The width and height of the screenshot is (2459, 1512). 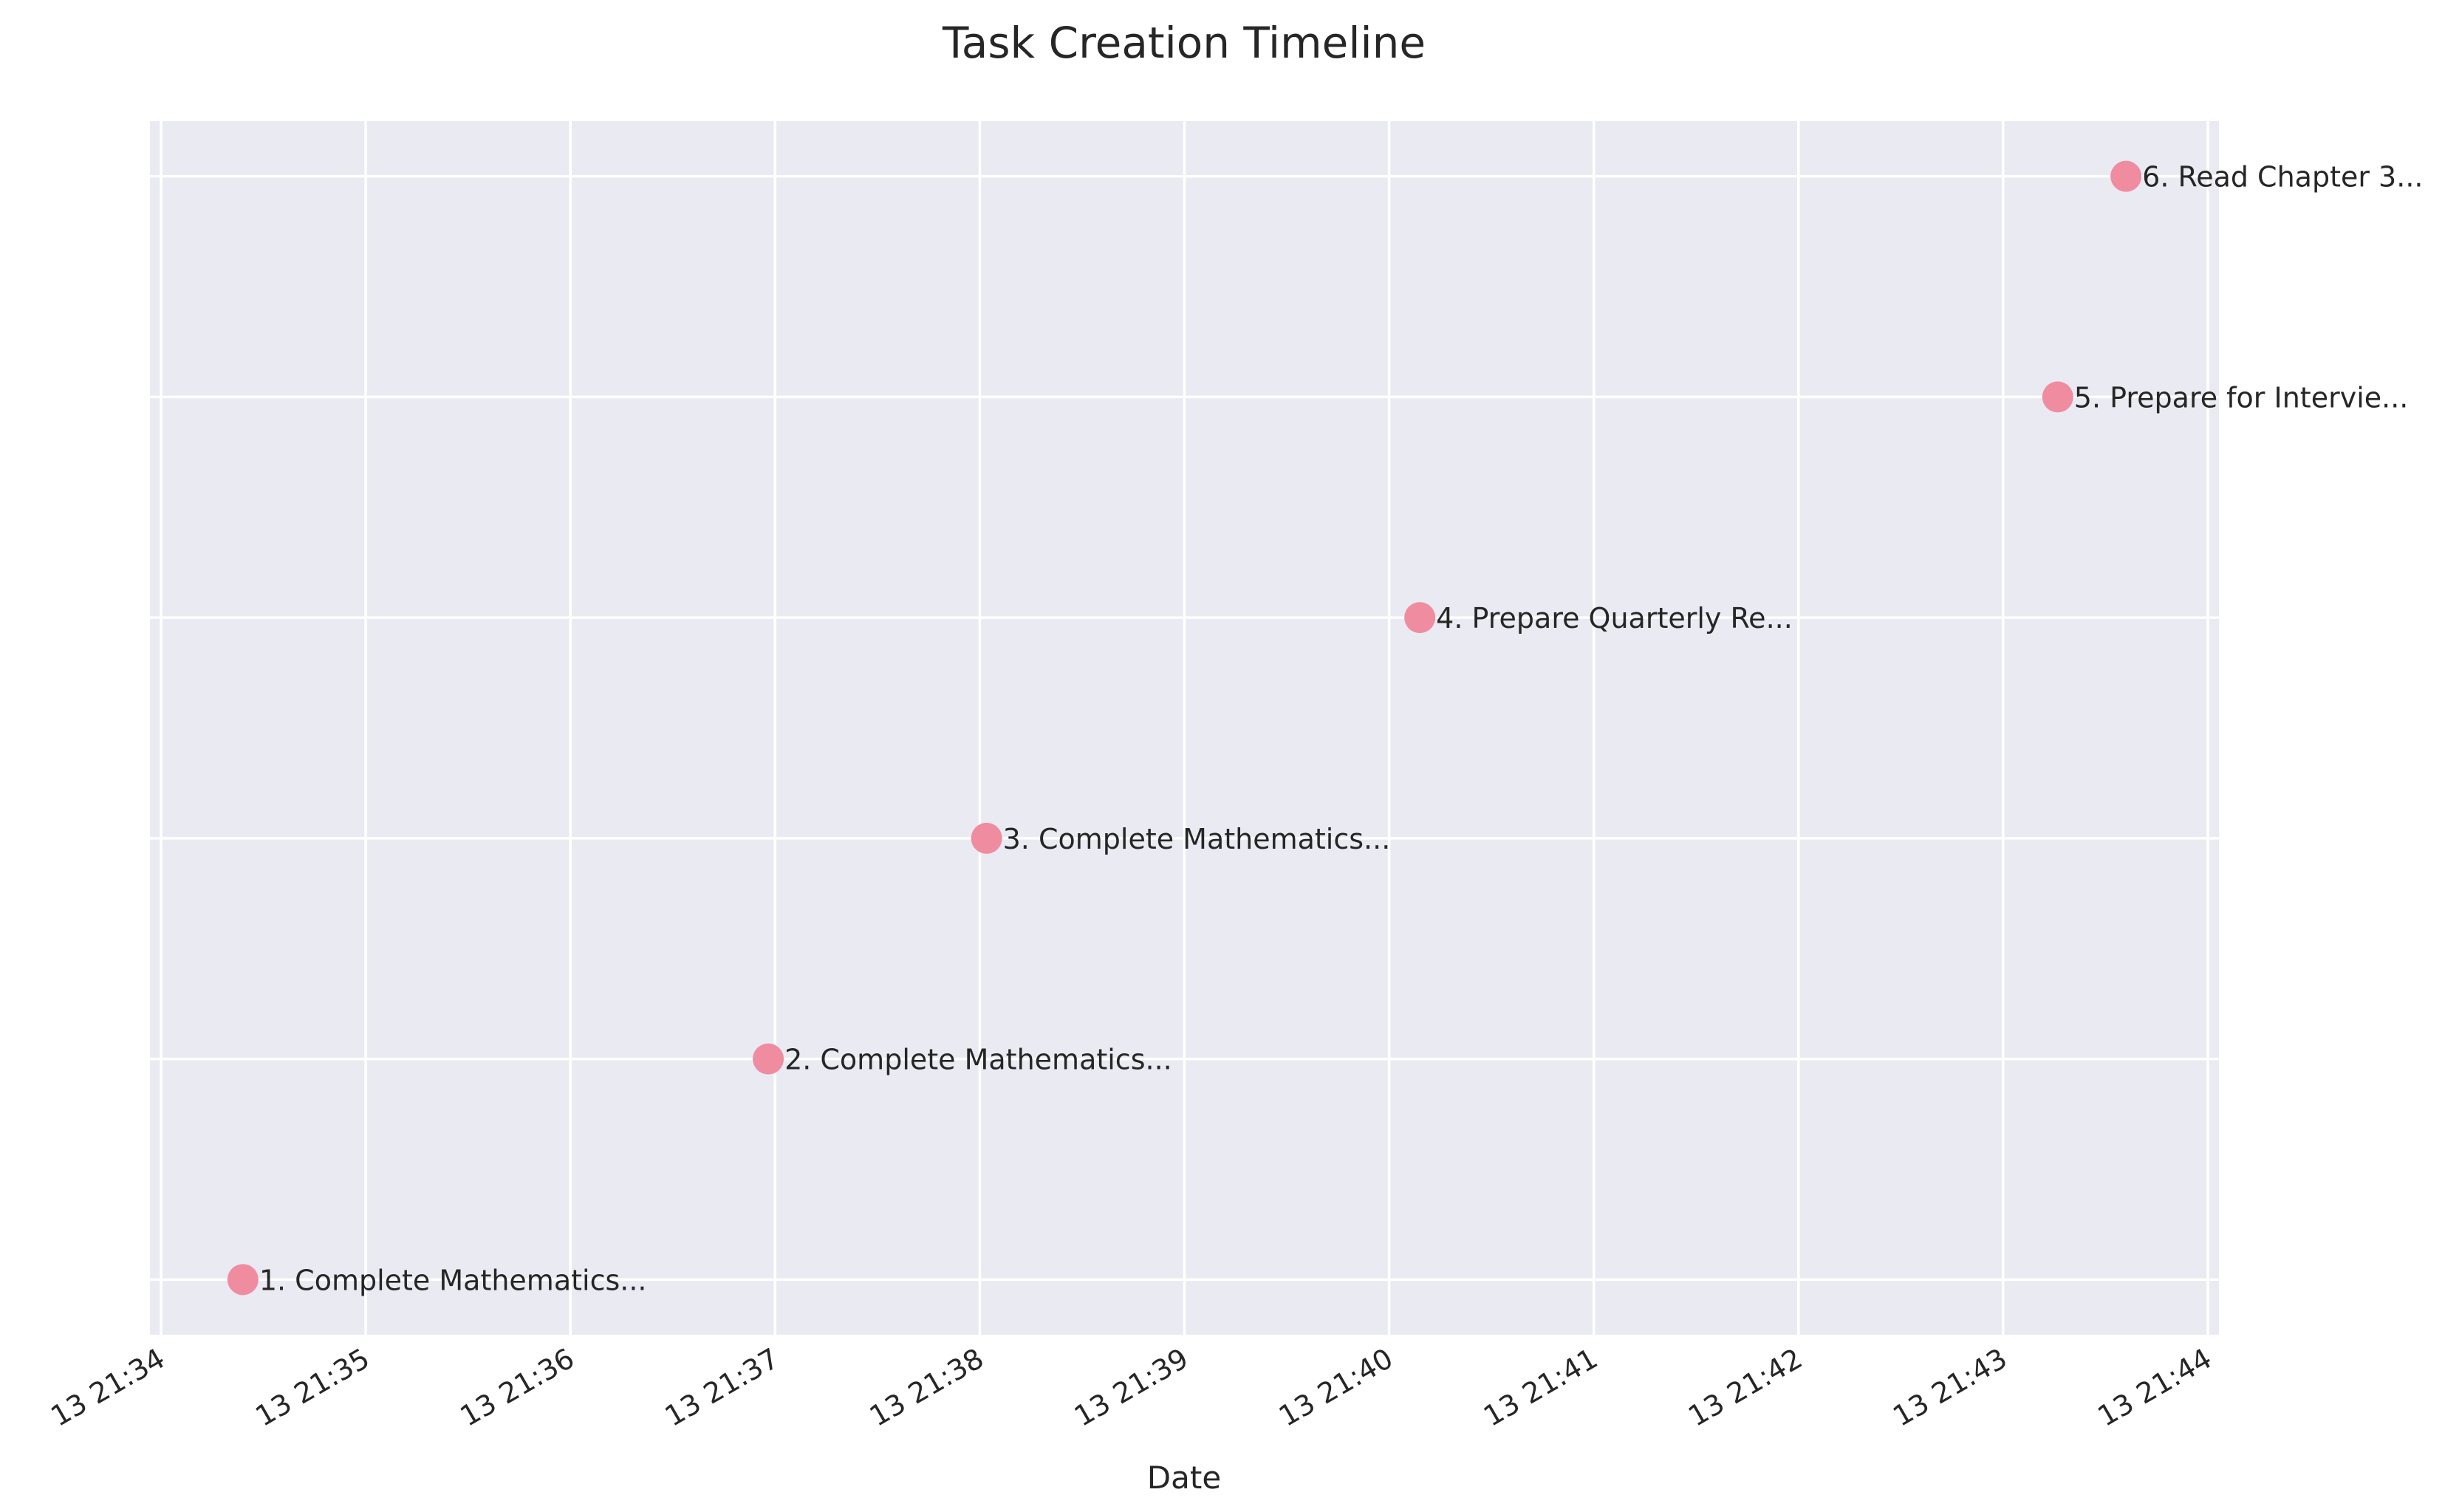 What do you see at coordinates (927, 1387) in the screenshot?
I see `x-tick-label: 13 21:38` at bounding box center [927, 1387].